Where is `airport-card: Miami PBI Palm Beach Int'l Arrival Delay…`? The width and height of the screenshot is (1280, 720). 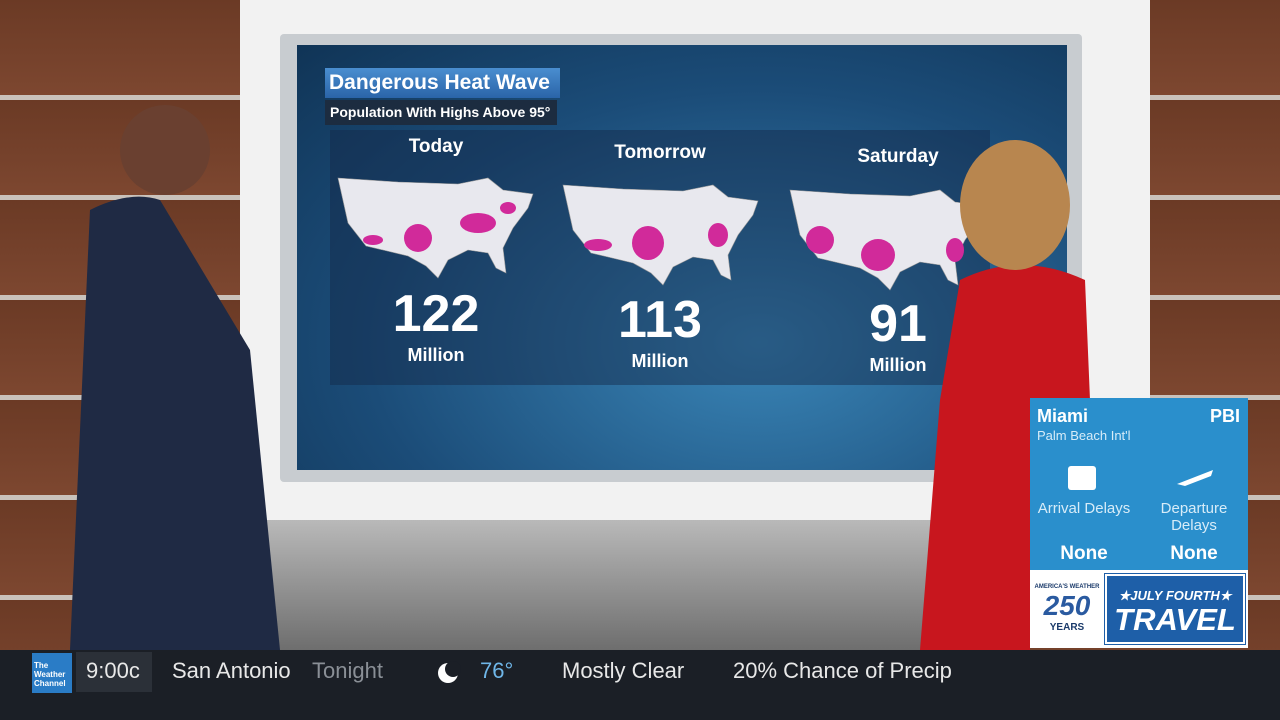 airport-card: Miami PBI Palm Beach Int'l Arrival Delay… is located at coordinates (1139, 484).